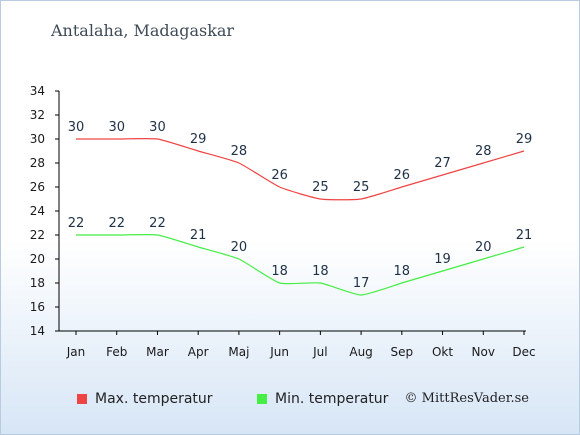 The image size is (580, 435). What do you see at coordinates (154, 399) in the screenshot?
I see `legend-label-max: Max. temperatur` at bounding box center [154, 399].